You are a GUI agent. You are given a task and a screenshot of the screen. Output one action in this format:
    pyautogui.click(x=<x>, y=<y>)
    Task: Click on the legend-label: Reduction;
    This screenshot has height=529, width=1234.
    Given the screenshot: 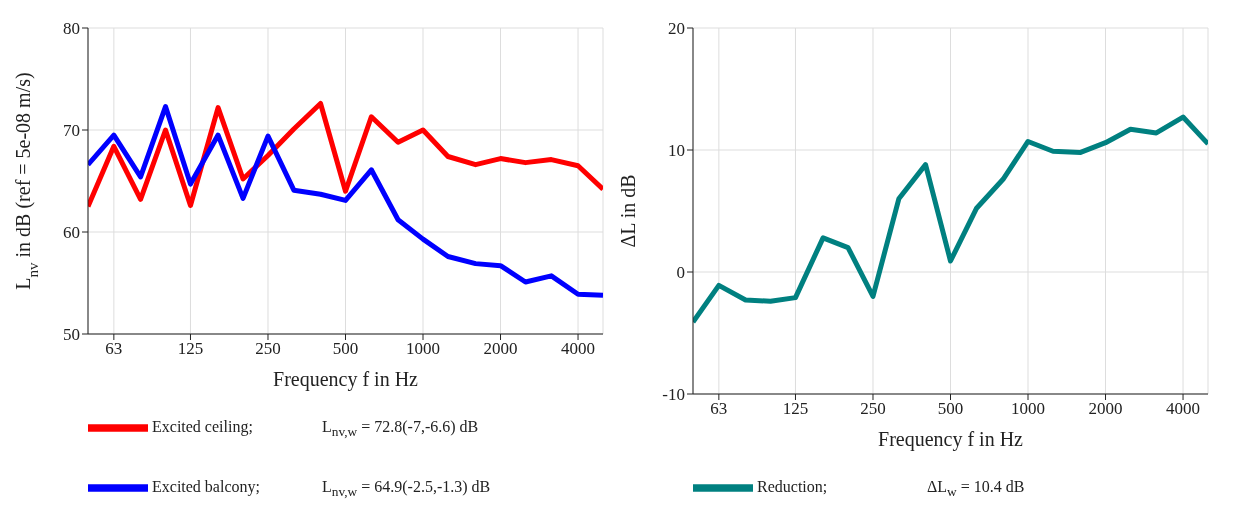 What is the action you would take?
    pyautogui.click(x=793, y=486)
    